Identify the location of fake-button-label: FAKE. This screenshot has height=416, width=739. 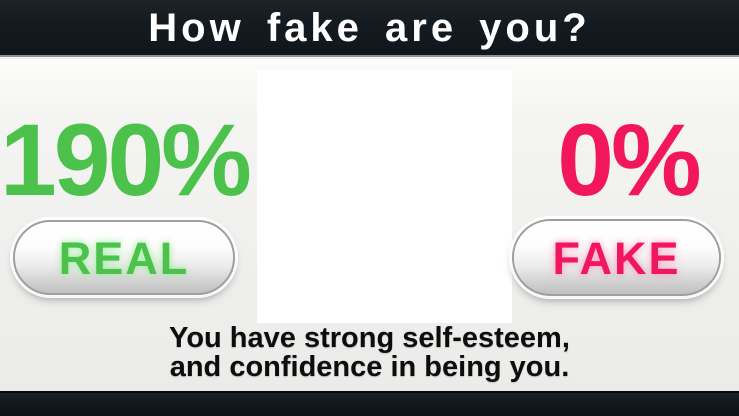
(616, 258).